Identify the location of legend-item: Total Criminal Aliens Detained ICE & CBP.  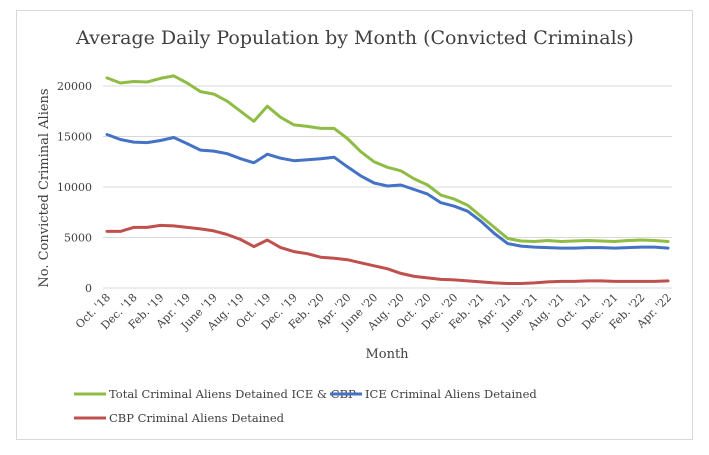
(215, 394).